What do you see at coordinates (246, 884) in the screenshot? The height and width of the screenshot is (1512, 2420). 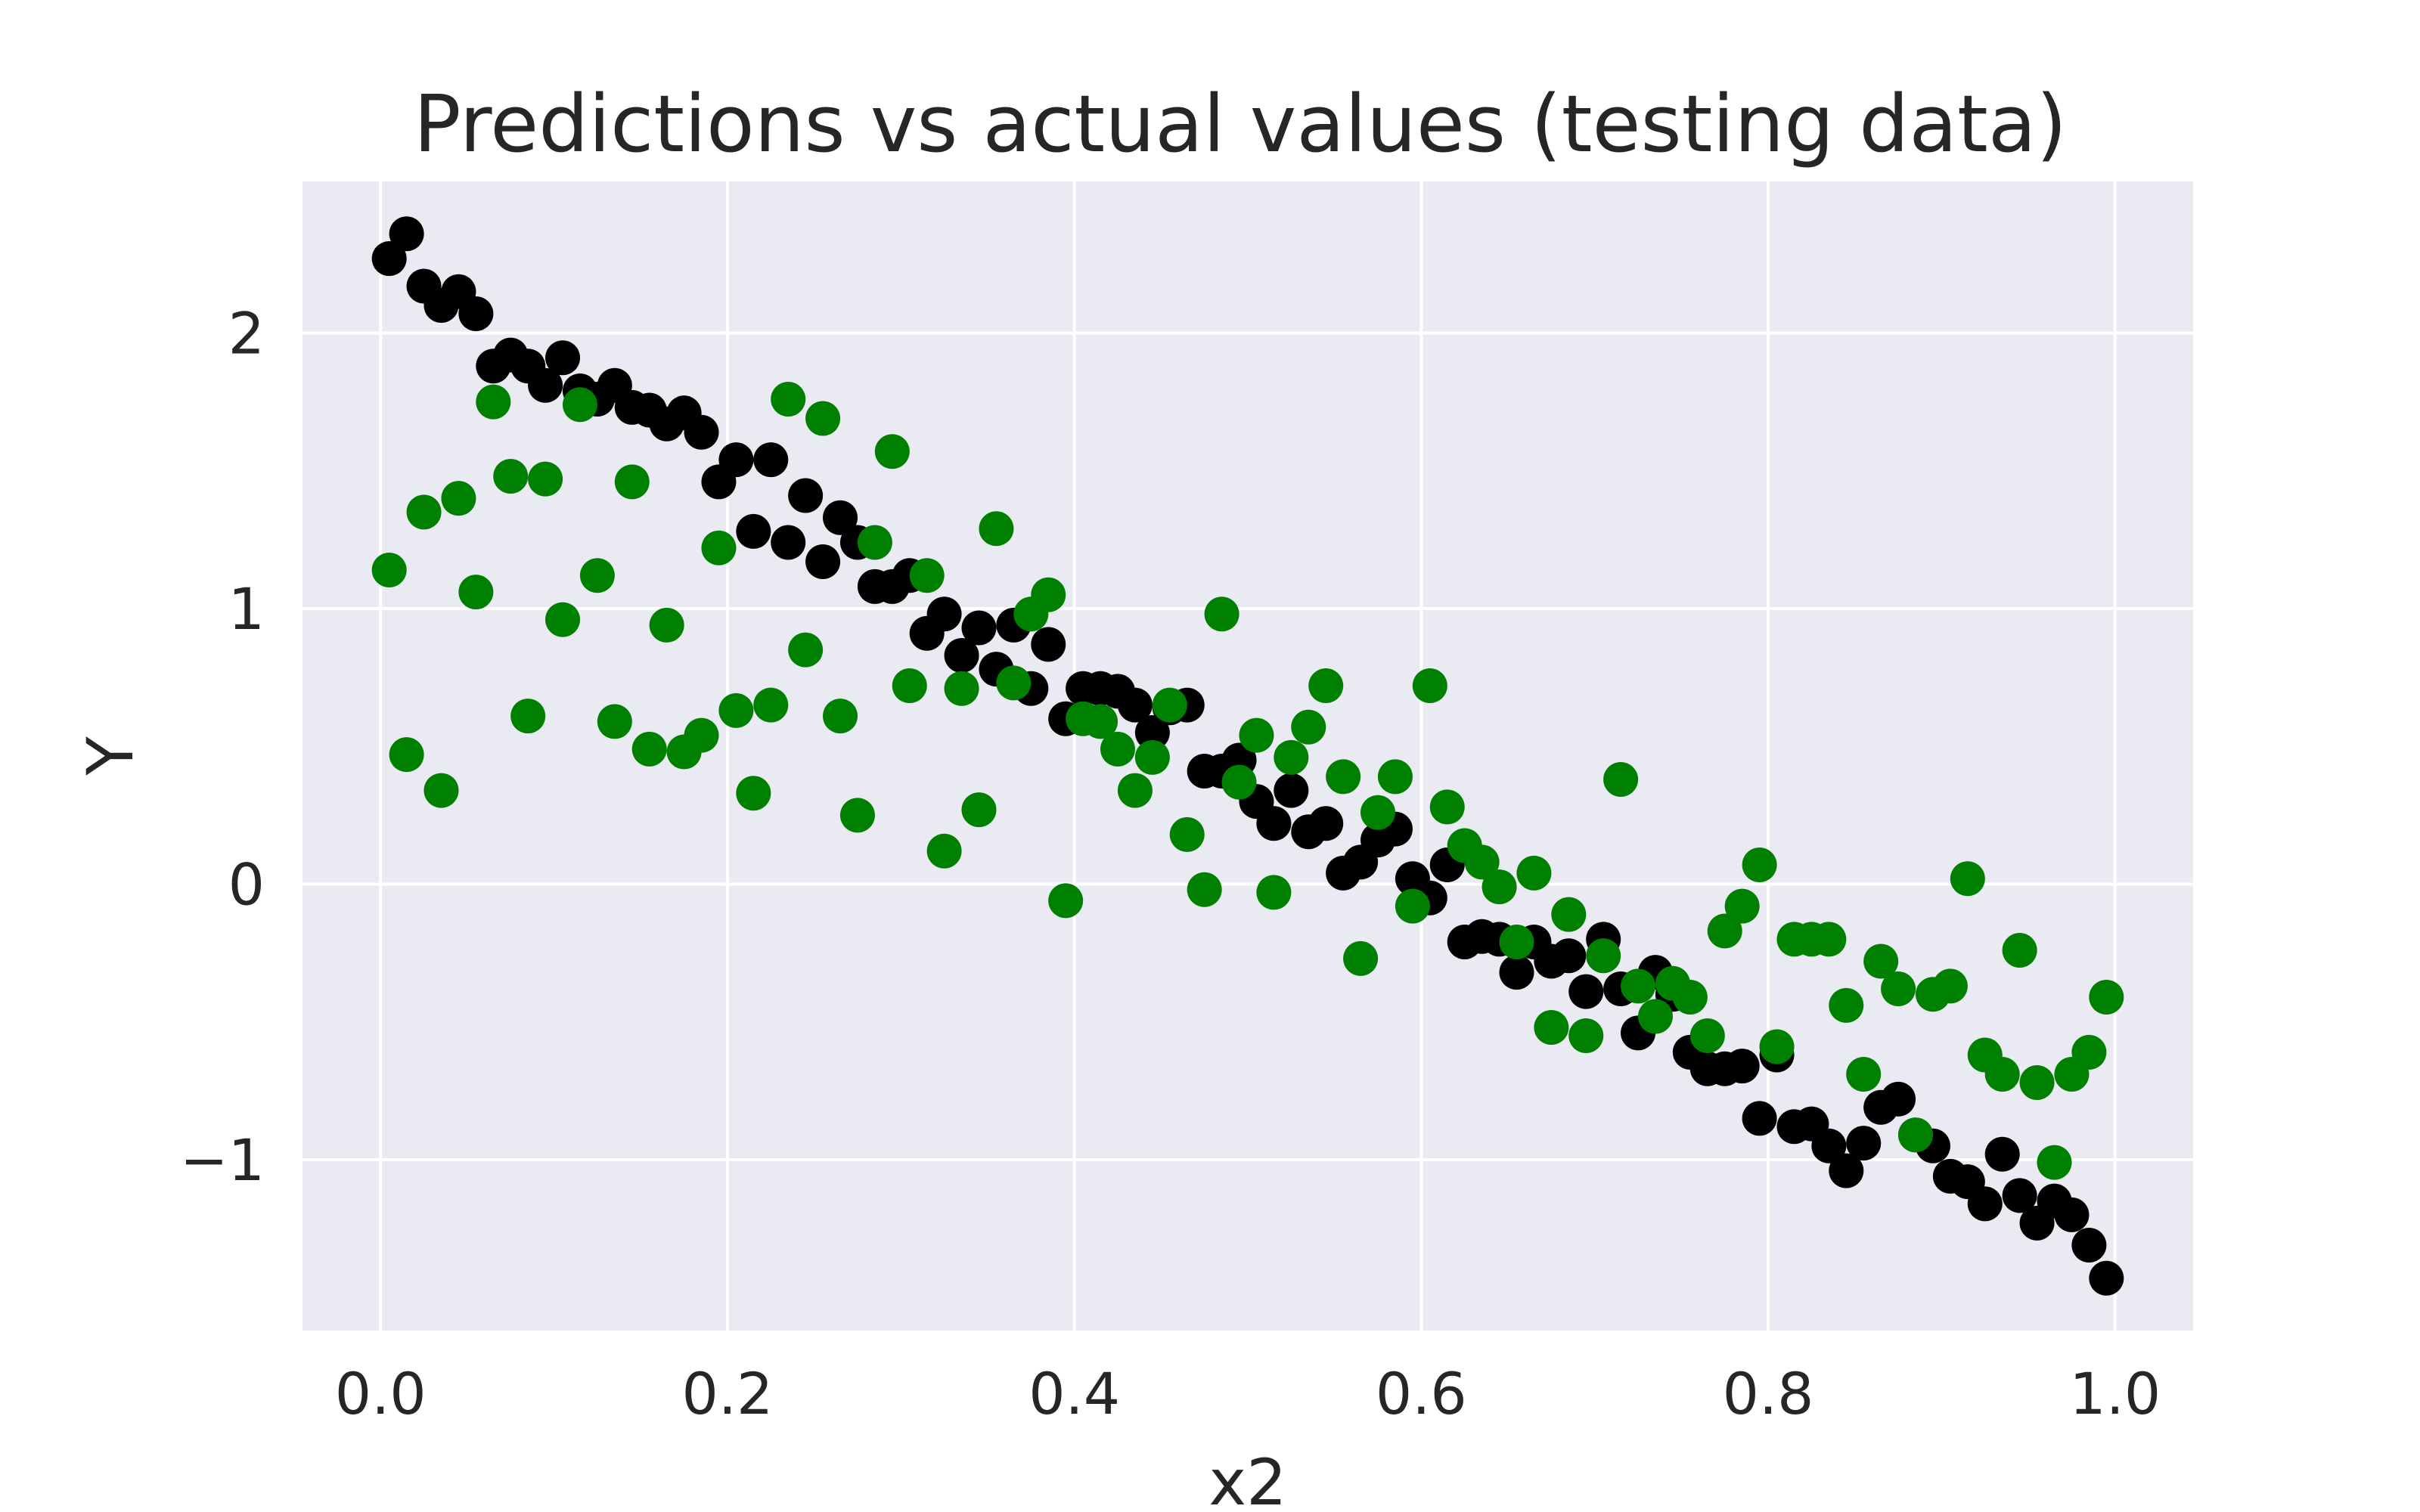 I see `y-tick-label: 0` at bounding box center [246, 884].